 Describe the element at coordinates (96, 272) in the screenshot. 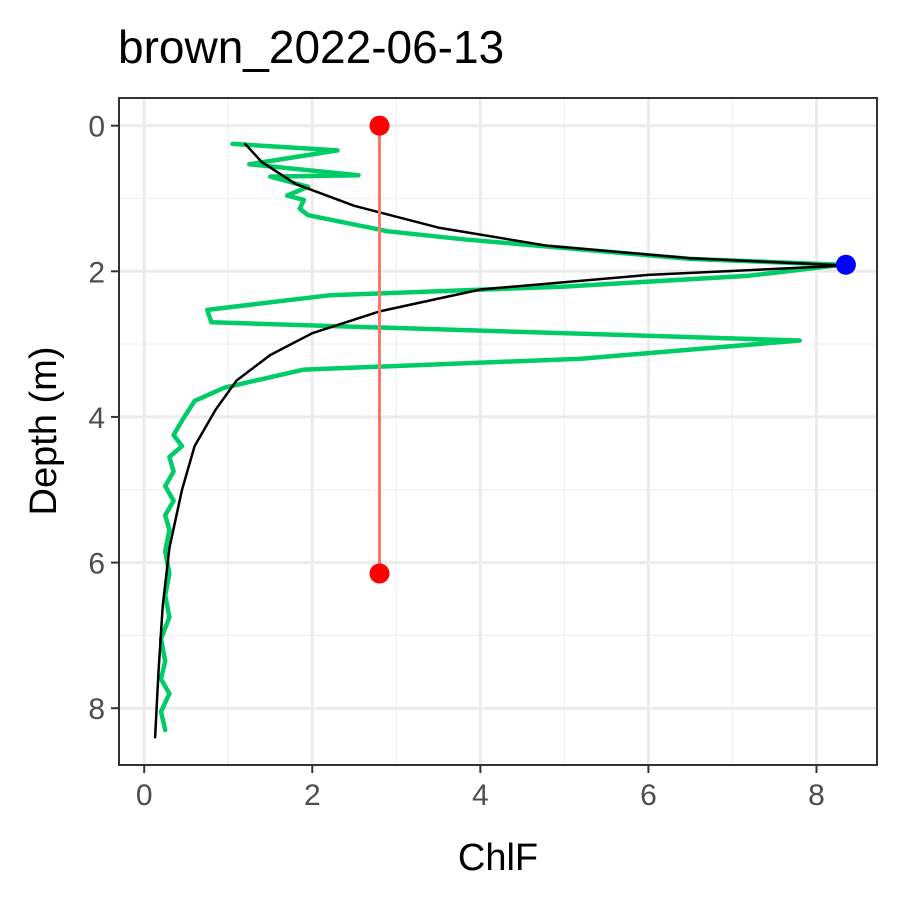

I see `y-tick-label: 2` at that location.